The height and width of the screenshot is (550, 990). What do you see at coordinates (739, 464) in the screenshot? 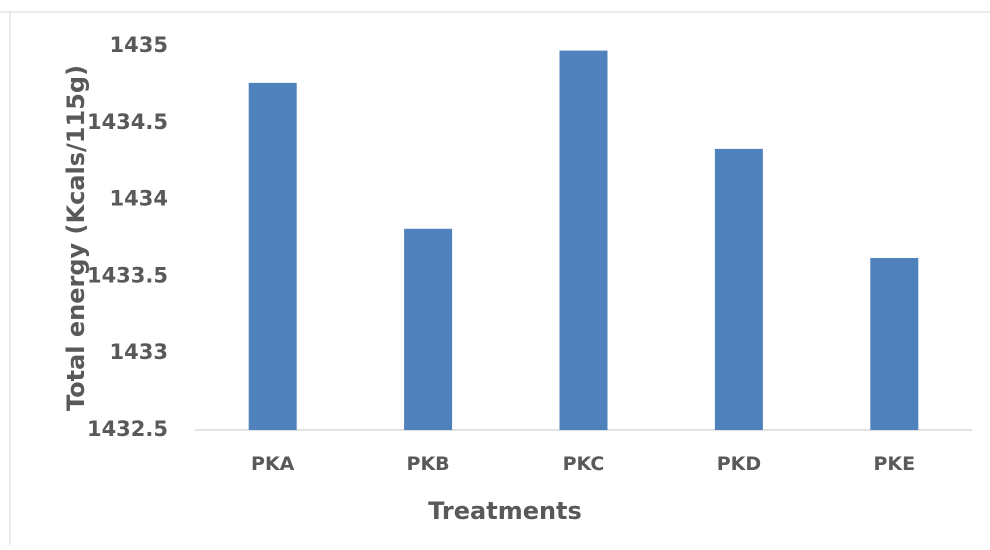
I see `x-tick-label: PKD` at bounding box center [739, 464].